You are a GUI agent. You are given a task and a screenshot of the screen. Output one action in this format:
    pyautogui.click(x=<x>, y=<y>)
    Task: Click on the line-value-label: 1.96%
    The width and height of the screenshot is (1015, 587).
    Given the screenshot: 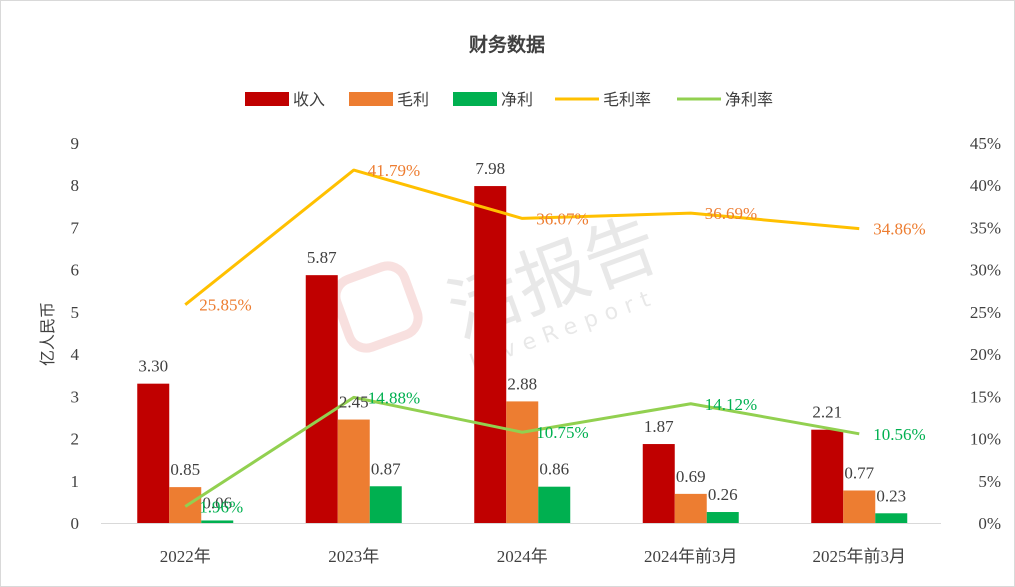 What is the action you would take?
    pyautogui.click(x=221, y=506)
    